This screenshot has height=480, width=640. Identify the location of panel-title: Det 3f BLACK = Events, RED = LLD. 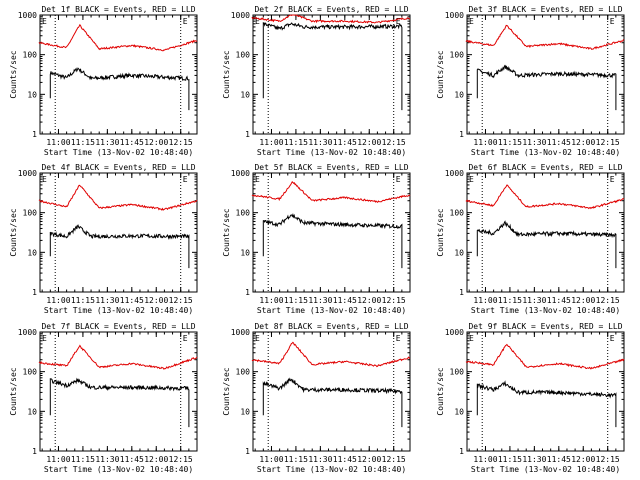
(545, 9).